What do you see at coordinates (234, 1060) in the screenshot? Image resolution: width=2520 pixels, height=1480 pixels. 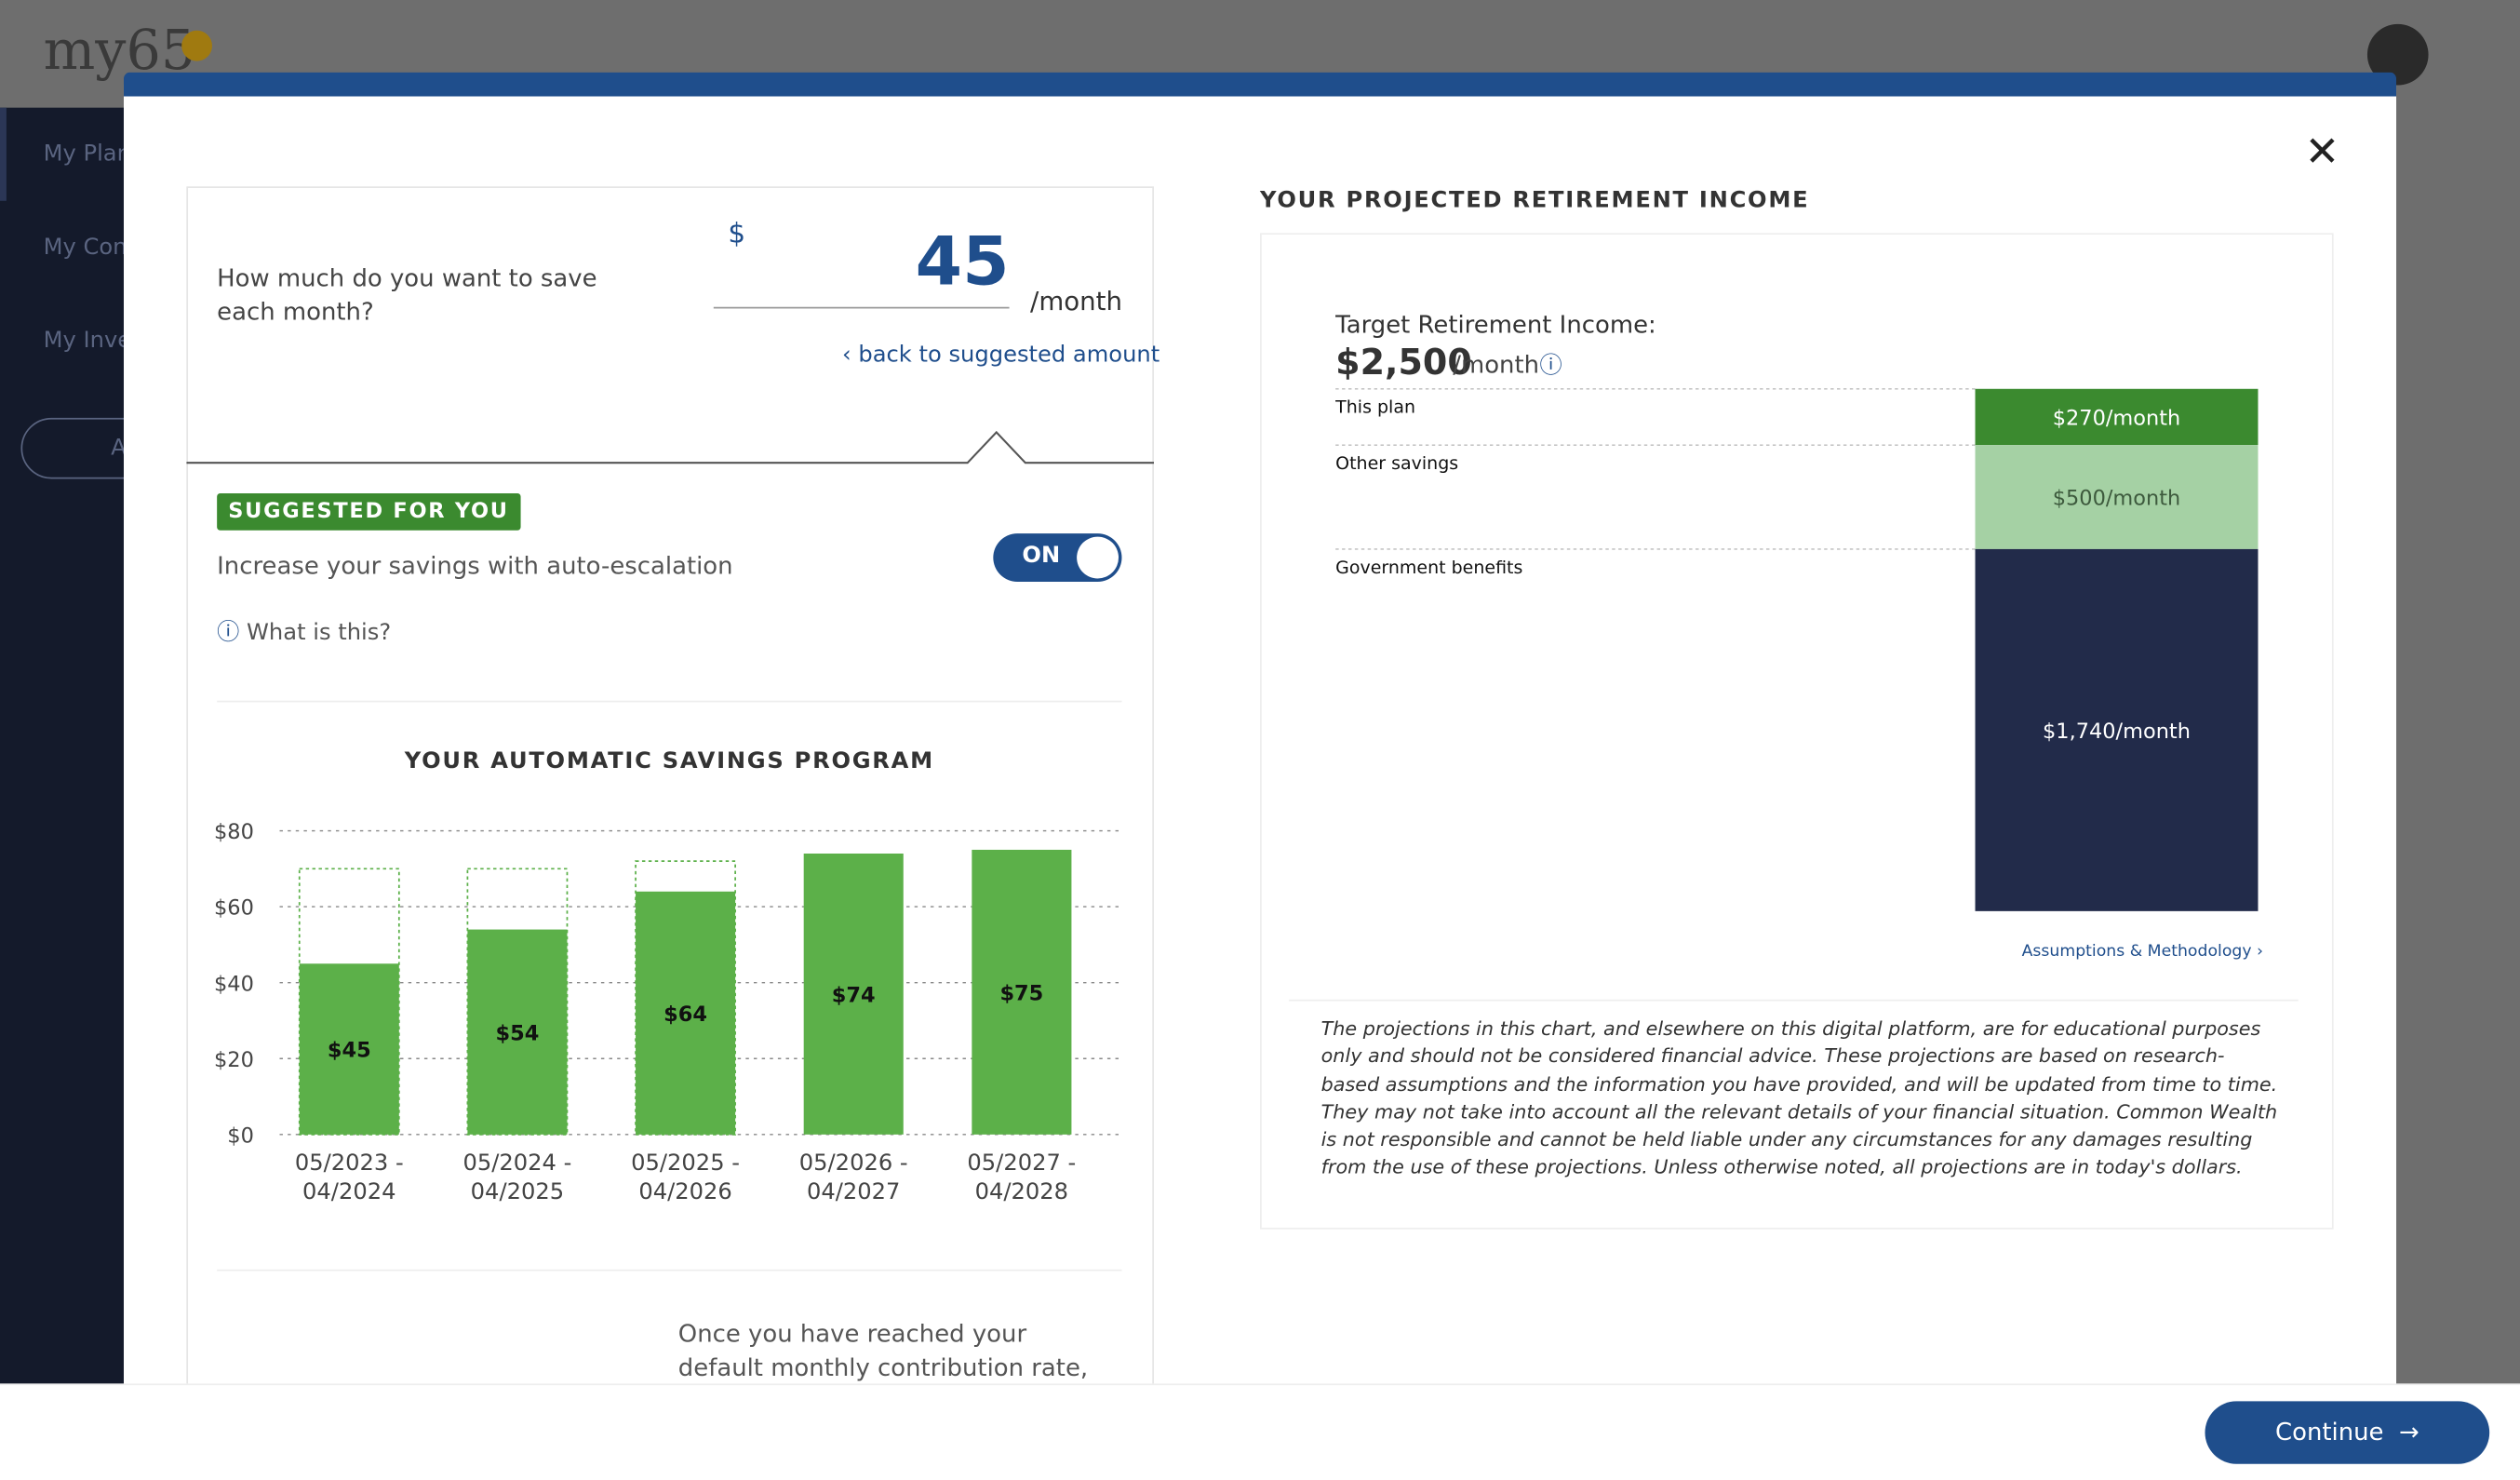 I see `y-tick-label: $20` at bounding box center [234, 1060].